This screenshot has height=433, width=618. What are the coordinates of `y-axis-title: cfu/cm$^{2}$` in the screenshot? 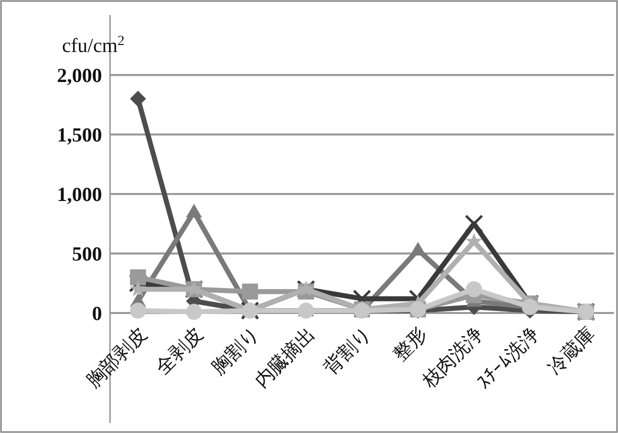 It's located at (93, 45).